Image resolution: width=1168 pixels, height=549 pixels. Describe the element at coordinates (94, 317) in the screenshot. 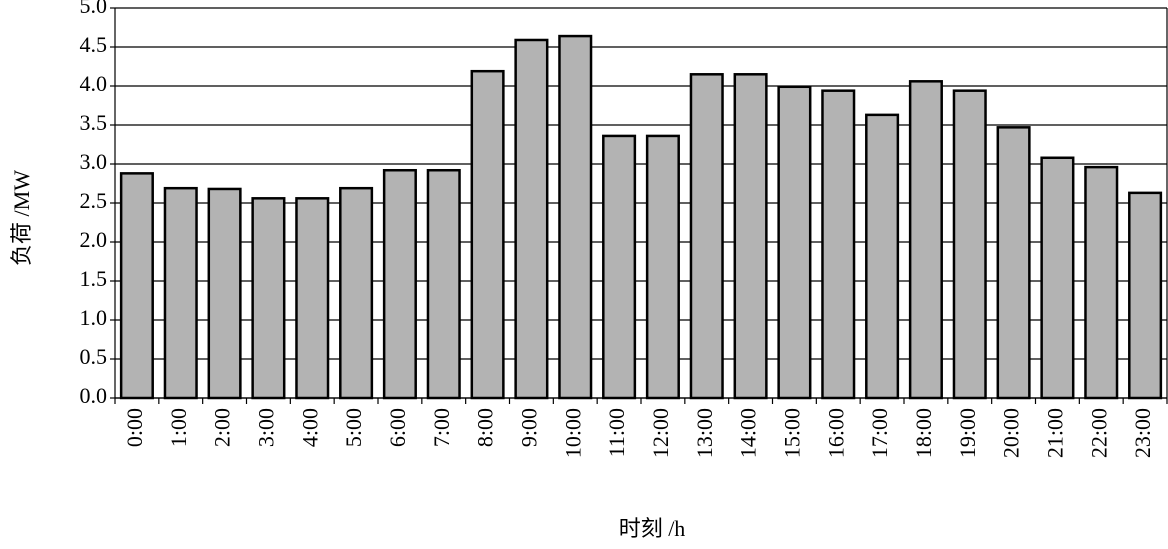

I see `y-tick-label: 1.0` at that location.